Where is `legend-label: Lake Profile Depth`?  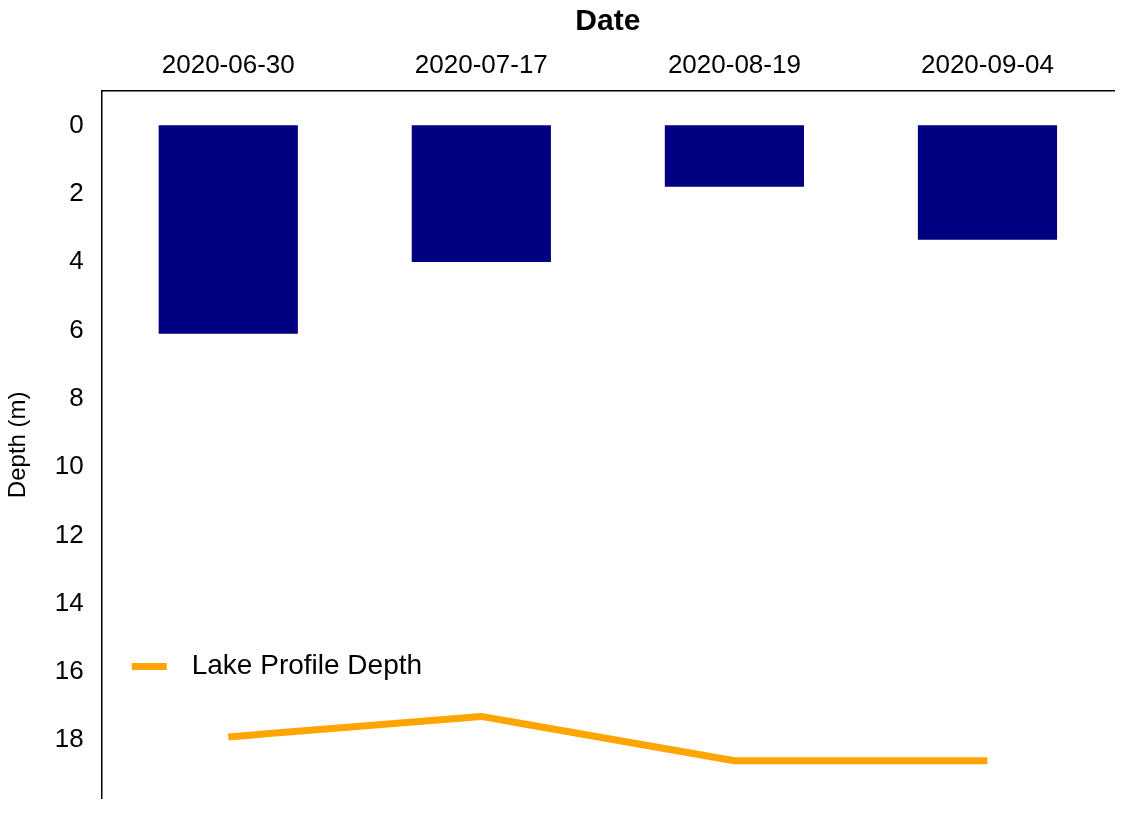 legend-label: Lake Profile Depth is located at coordinates (307, 665).